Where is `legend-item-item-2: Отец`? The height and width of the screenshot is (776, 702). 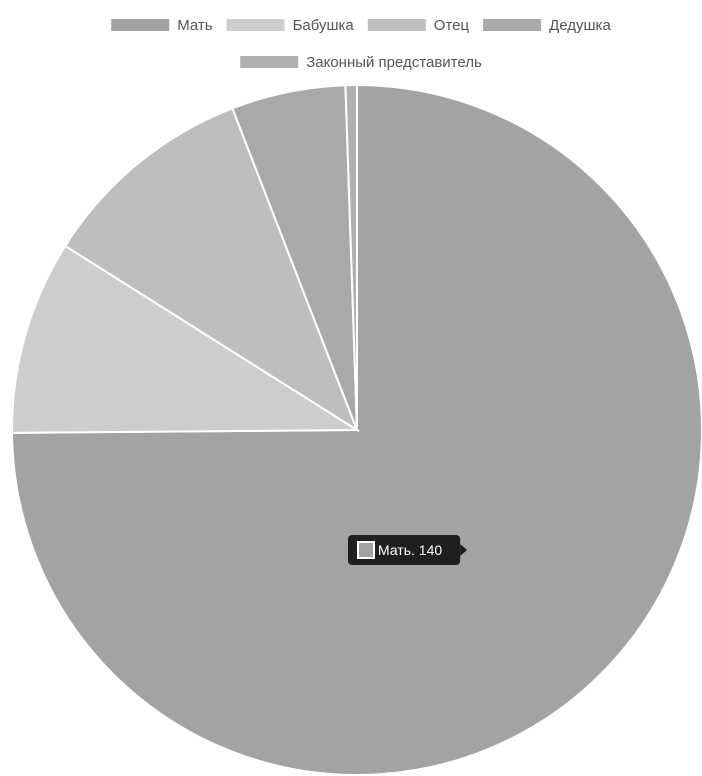
legend-item-item-2: Отец is located at coordinates (418, 25).